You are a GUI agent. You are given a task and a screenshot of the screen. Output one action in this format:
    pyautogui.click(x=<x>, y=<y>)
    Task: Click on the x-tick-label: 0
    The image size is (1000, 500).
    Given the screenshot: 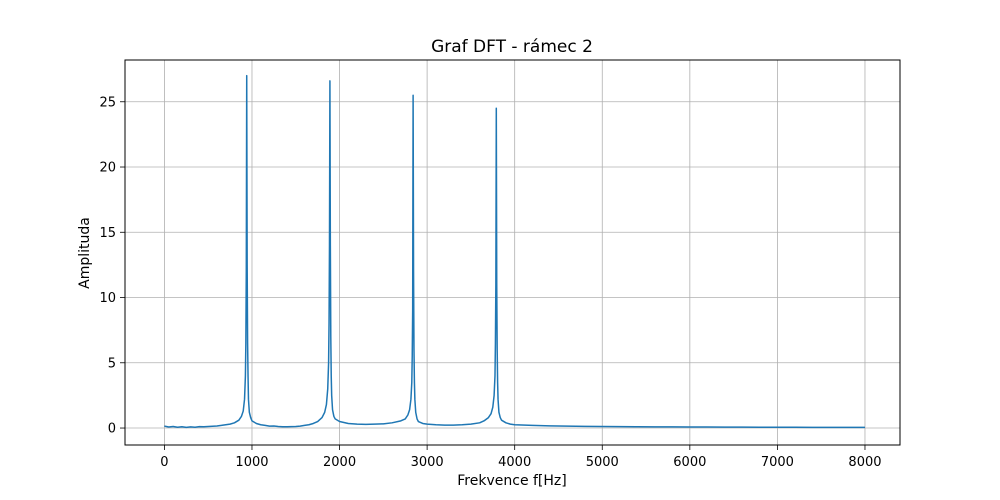 What is the action you would take?
    pyautogui.click(x=164, y=462)
    